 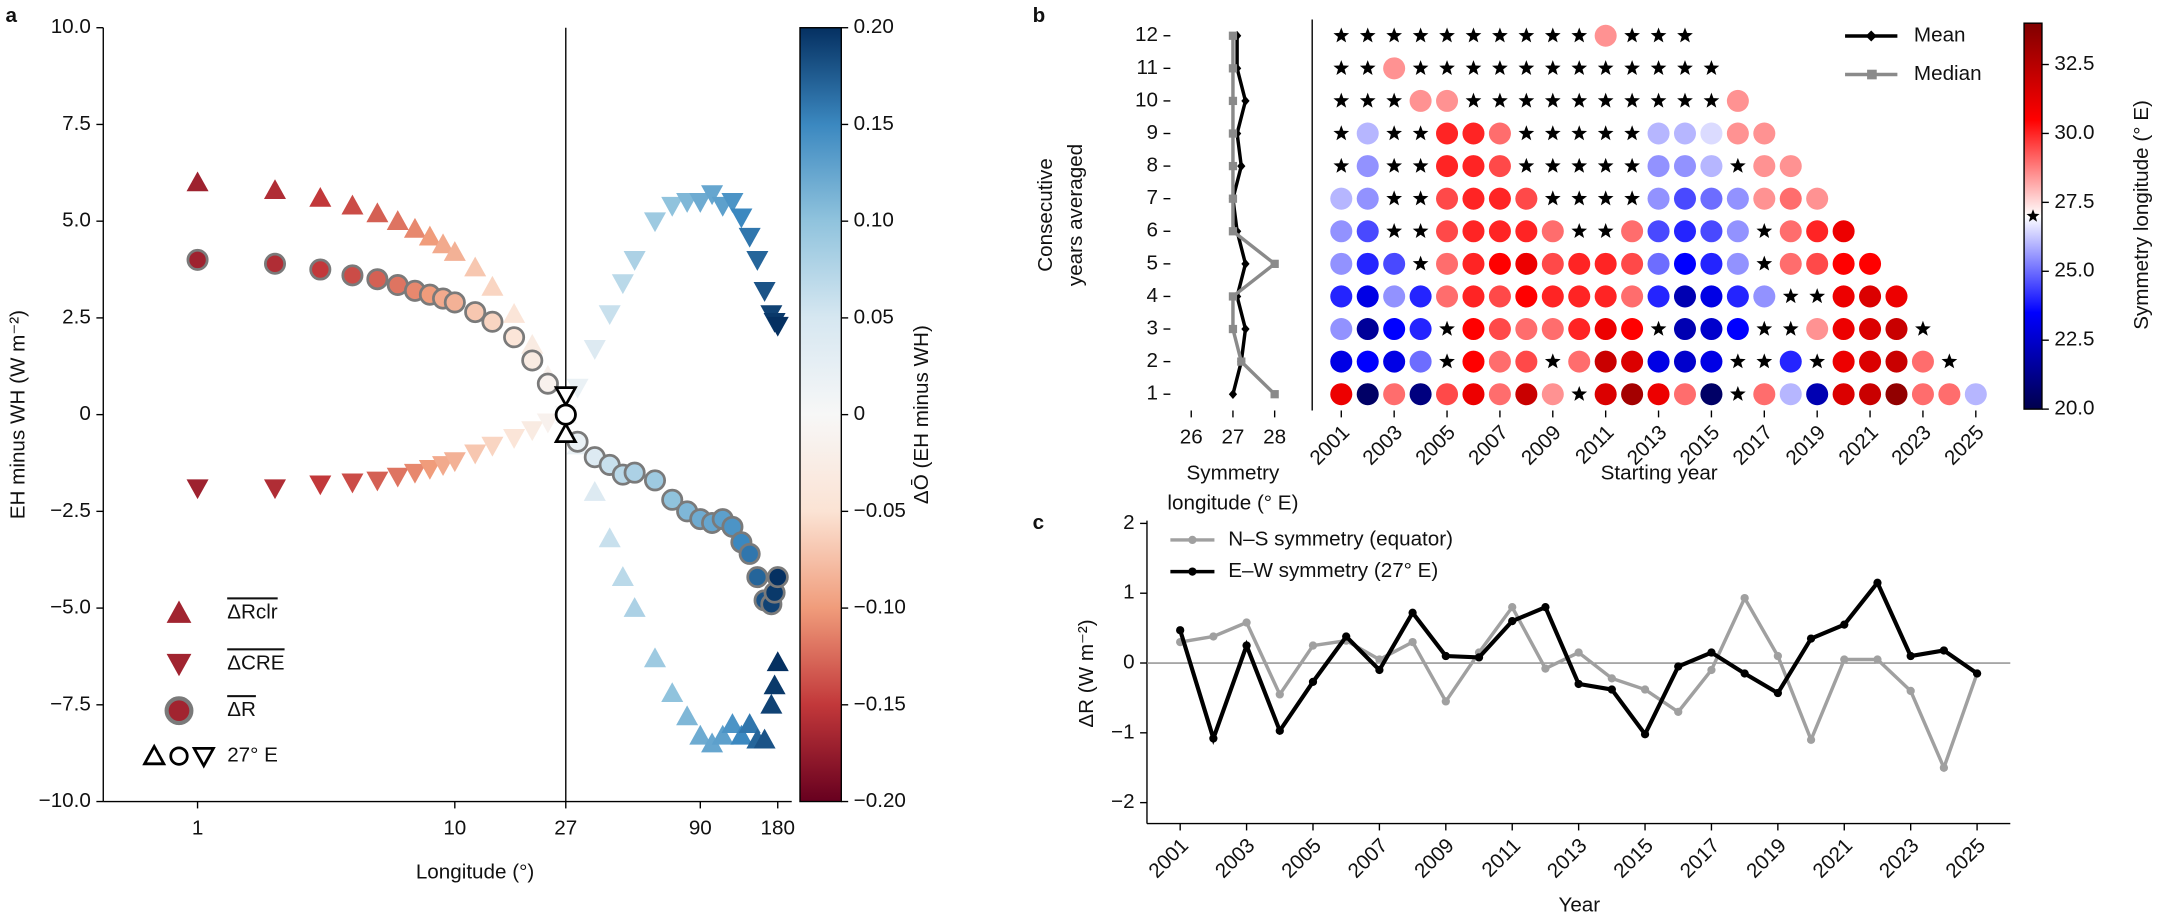 What do you see at coordinates (76, 220) in the screenshot?
I see `y-tick-label: 5.0` at bounding box center [76, 220].